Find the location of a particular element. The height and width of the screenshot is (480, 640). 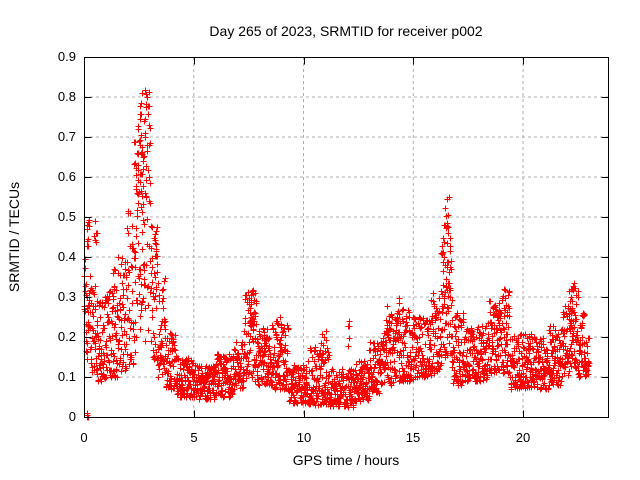

x-axis-label: GPS time / hours is located at coordinates (346, 460).